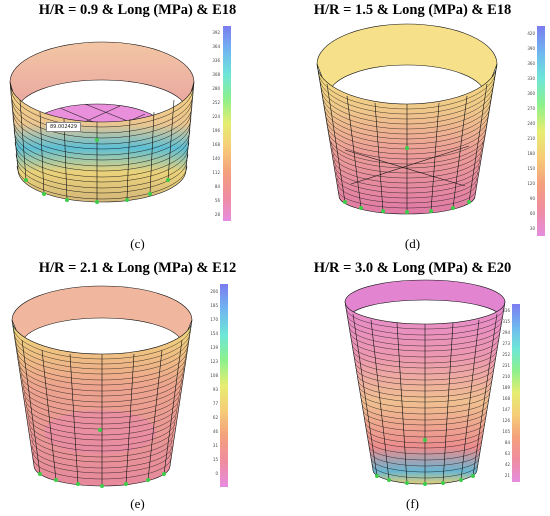 This screenshot has width=550, height=516. Describe the element at coordinates (531, 33) in the screenshot. I see `legend-tick: 420` at that location.